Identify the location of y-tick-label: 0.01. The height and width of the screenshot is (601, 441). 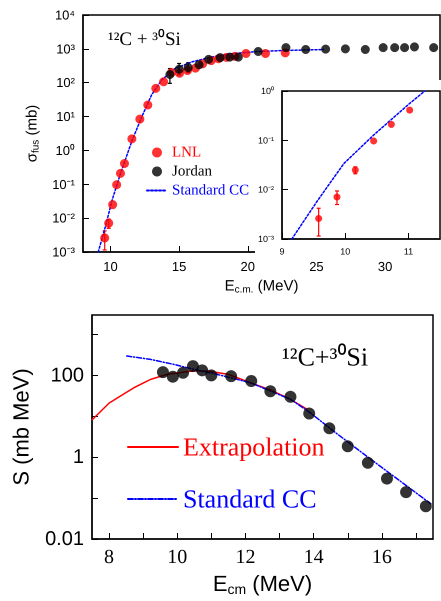
(64, 539).